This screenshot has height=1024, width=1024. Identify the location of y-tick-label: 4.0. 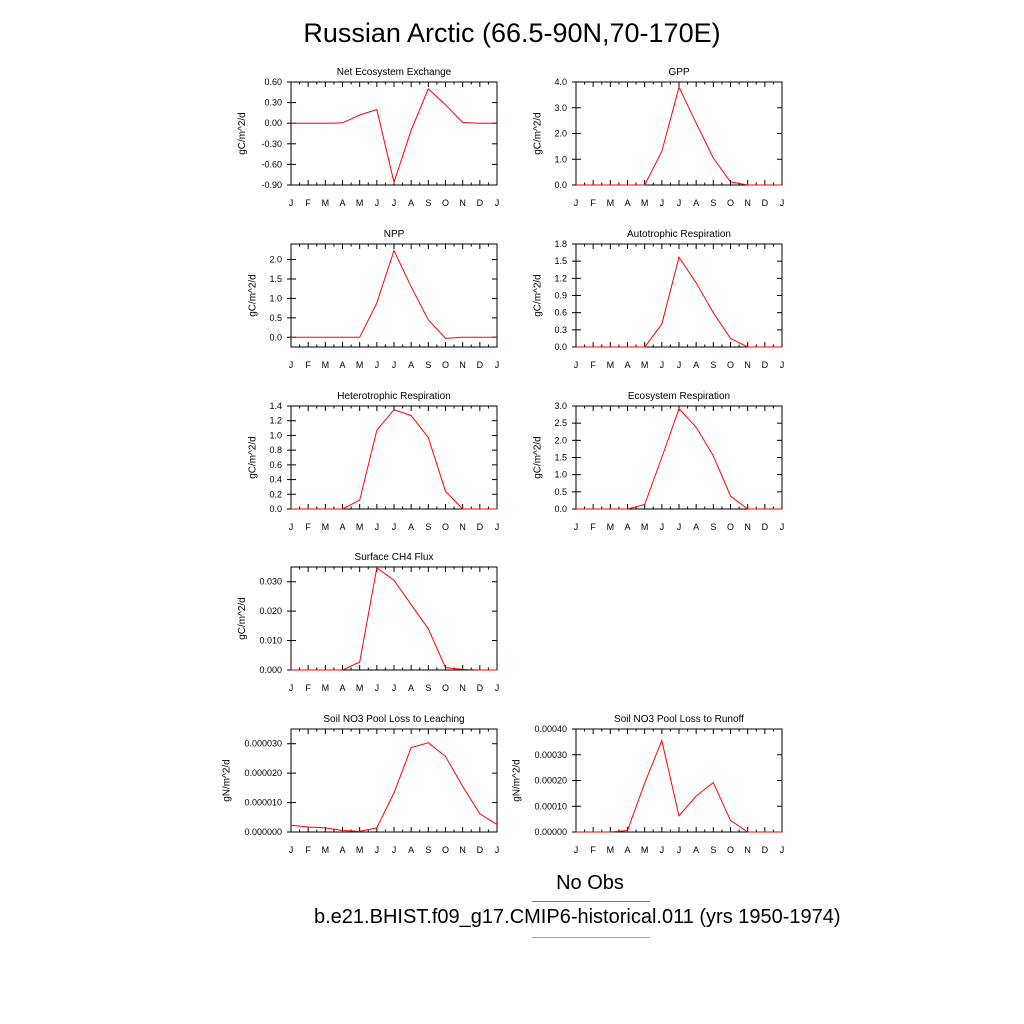
(560, 82).